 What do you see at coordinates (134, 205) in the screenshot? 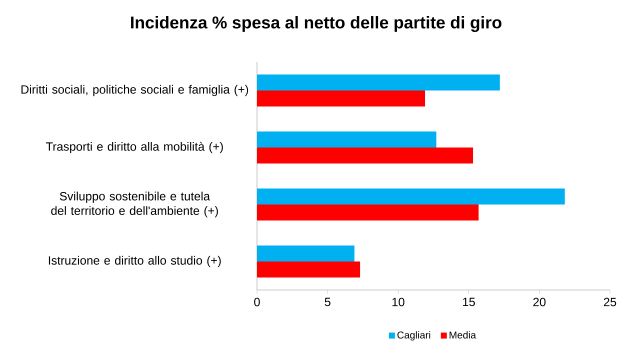
I see `y-tick-label: Sviluppo sostenibile e tutela del territorio e dell'ambiente (+)` at bounding box center [134, 205].